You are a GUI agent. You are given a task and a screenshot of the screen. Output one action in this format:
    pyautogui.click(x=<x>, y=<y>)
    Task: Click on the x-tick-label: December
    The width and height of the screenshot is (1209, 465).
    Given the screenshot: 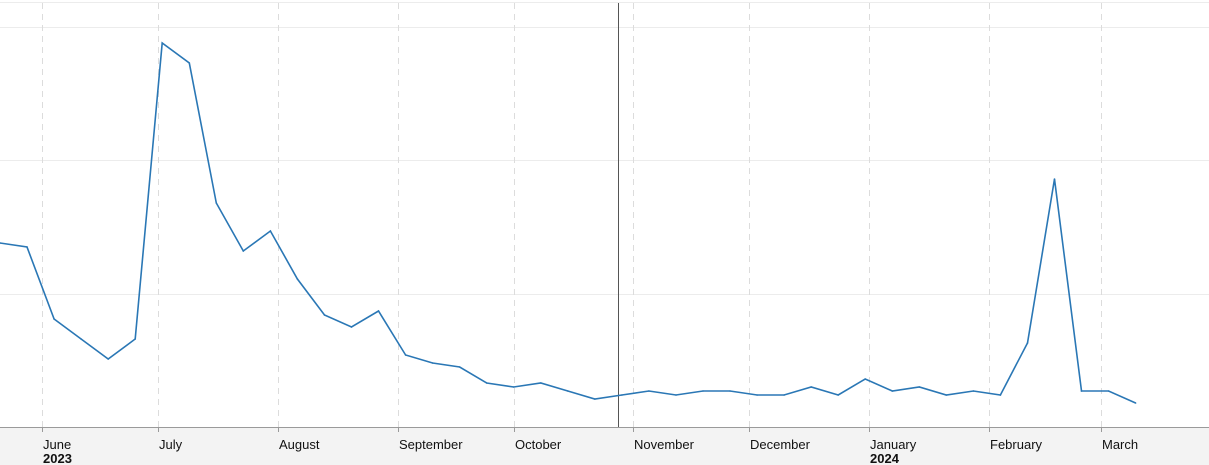 What is the action you would take?
    pyautogui.click(x=780, y=444)
    